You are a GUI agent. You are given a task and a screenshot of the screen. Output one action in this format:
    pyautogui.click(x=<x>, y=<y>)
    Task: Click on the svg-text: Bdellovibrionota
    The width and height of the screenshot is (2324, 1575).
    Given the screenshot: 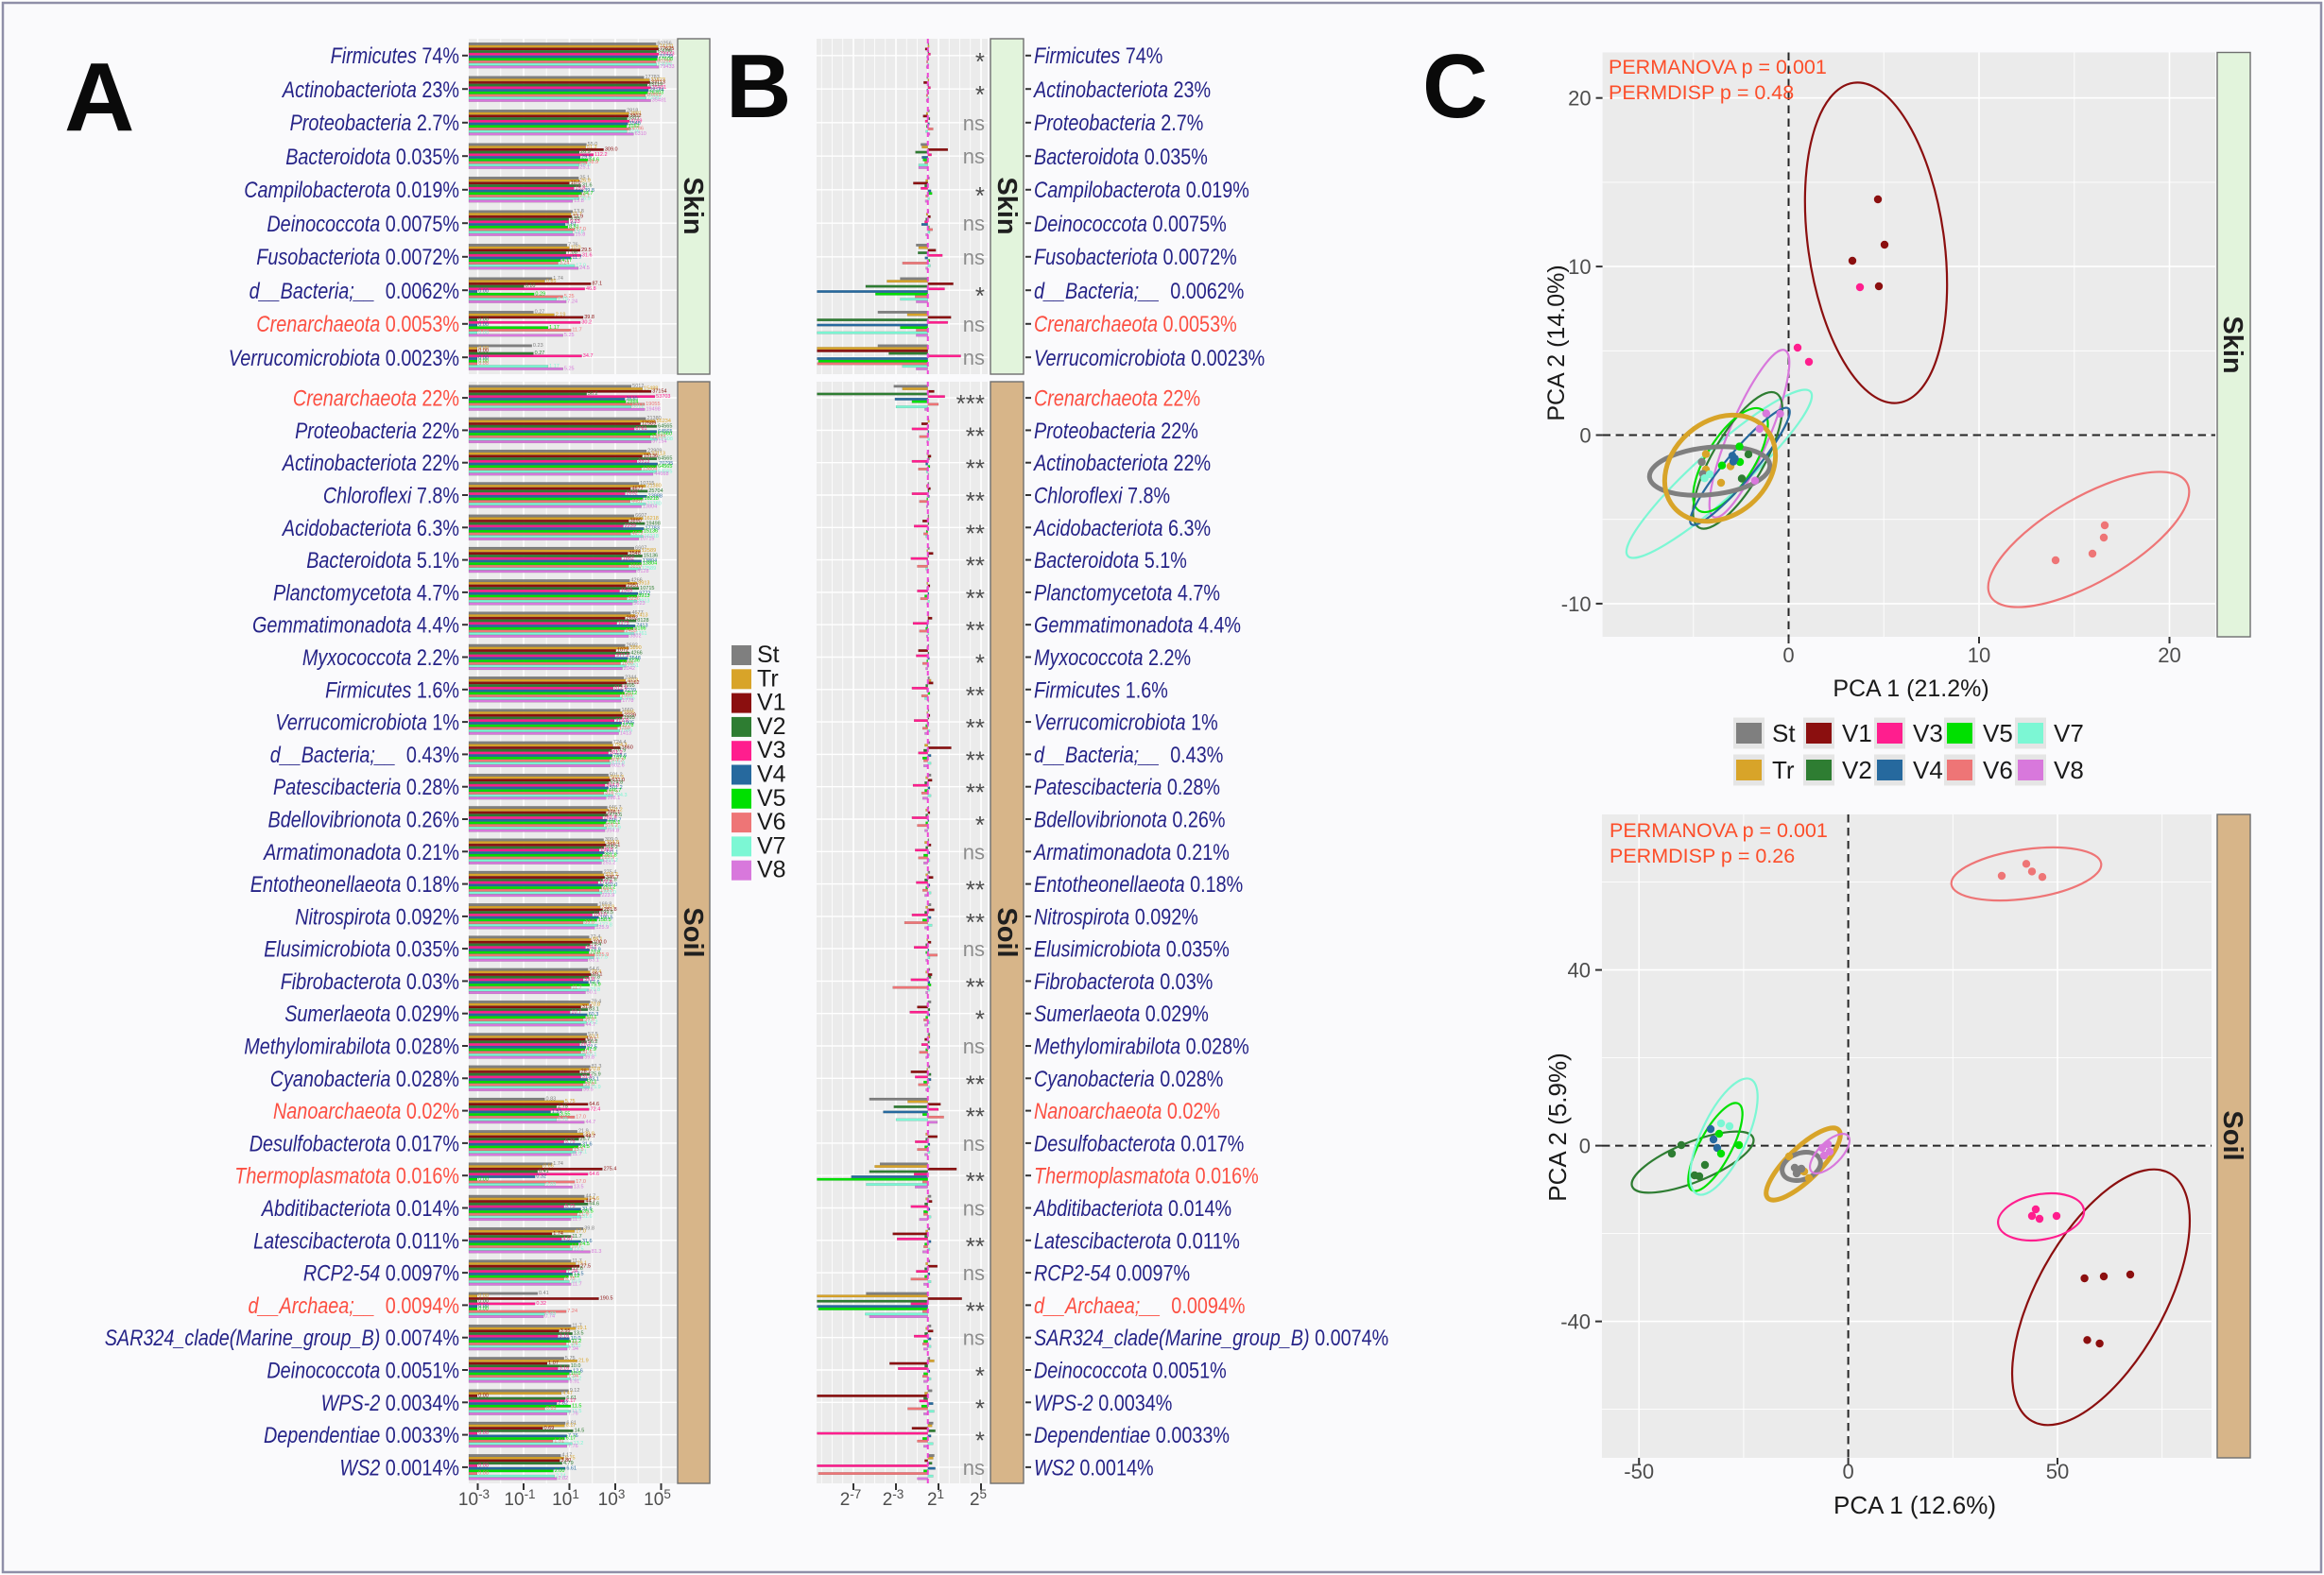 What is the action you would take?
    pyautogui.click(x=335, y=820)
    